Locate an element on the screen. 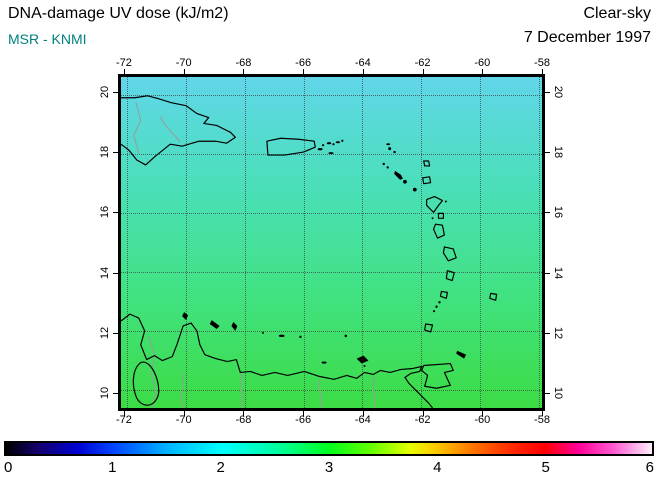 The image size is (660, 480). coastline-barbados is located at coordinates (493, 296).